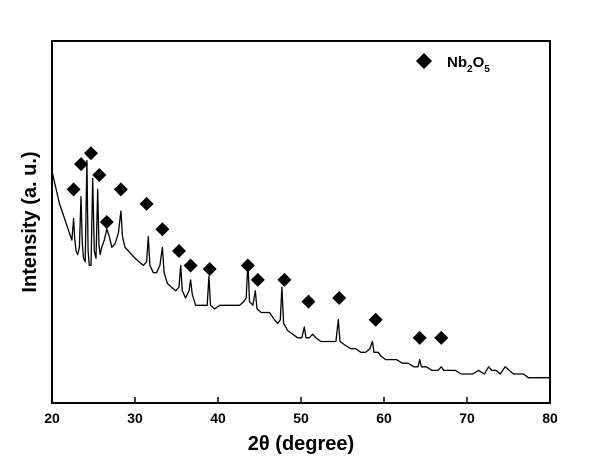 The width and height of the screenshot is (599, 471). Describe the element at coordinates (52, 418) in the screenshot. I see `x-tick-label-20: 20` at that location.